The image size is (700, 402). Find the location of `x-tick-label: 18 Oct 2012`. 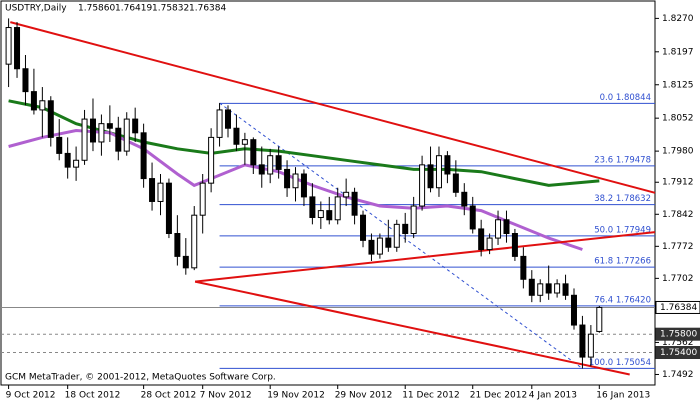

x-tick-label: 18 Oct 2012 is located at coordinates (93, 396).